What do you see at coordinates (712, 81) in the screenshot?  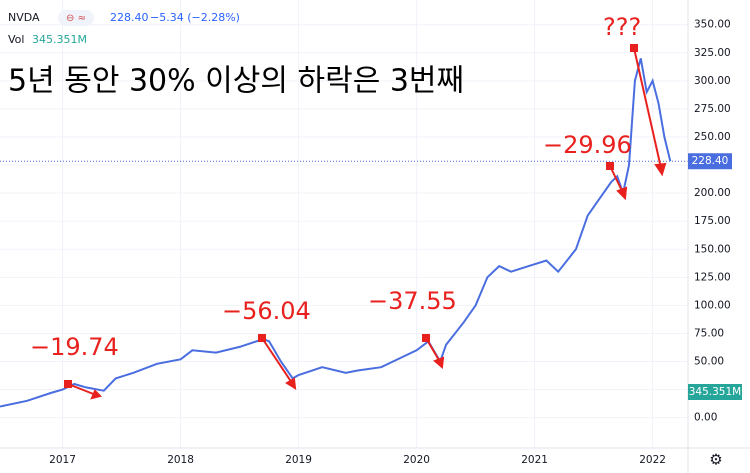 I see `y-tick-label: 300.00` at bounding box center [712, 81].